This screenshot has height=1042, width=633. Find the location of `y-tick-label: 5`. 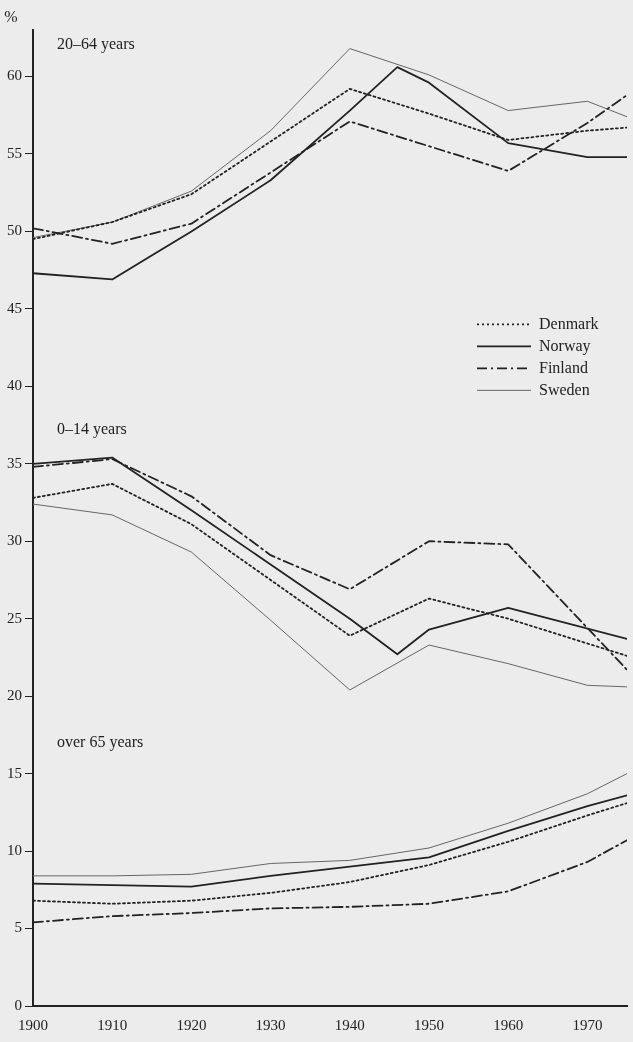

y-tick-label: 5 is located at coordinates (18, 927).